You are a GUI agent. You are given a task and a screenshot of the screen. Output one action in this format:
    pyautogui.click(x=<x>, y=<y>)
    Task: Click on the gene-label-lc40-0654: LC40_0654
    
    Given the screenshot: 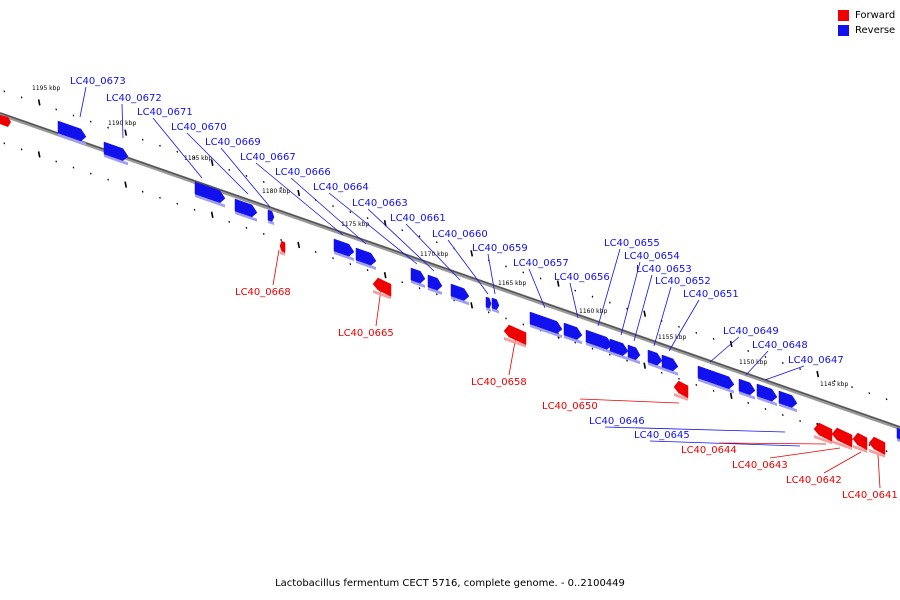 What is the action you would take?
    pyautogui.click(x=652, y=256)
    